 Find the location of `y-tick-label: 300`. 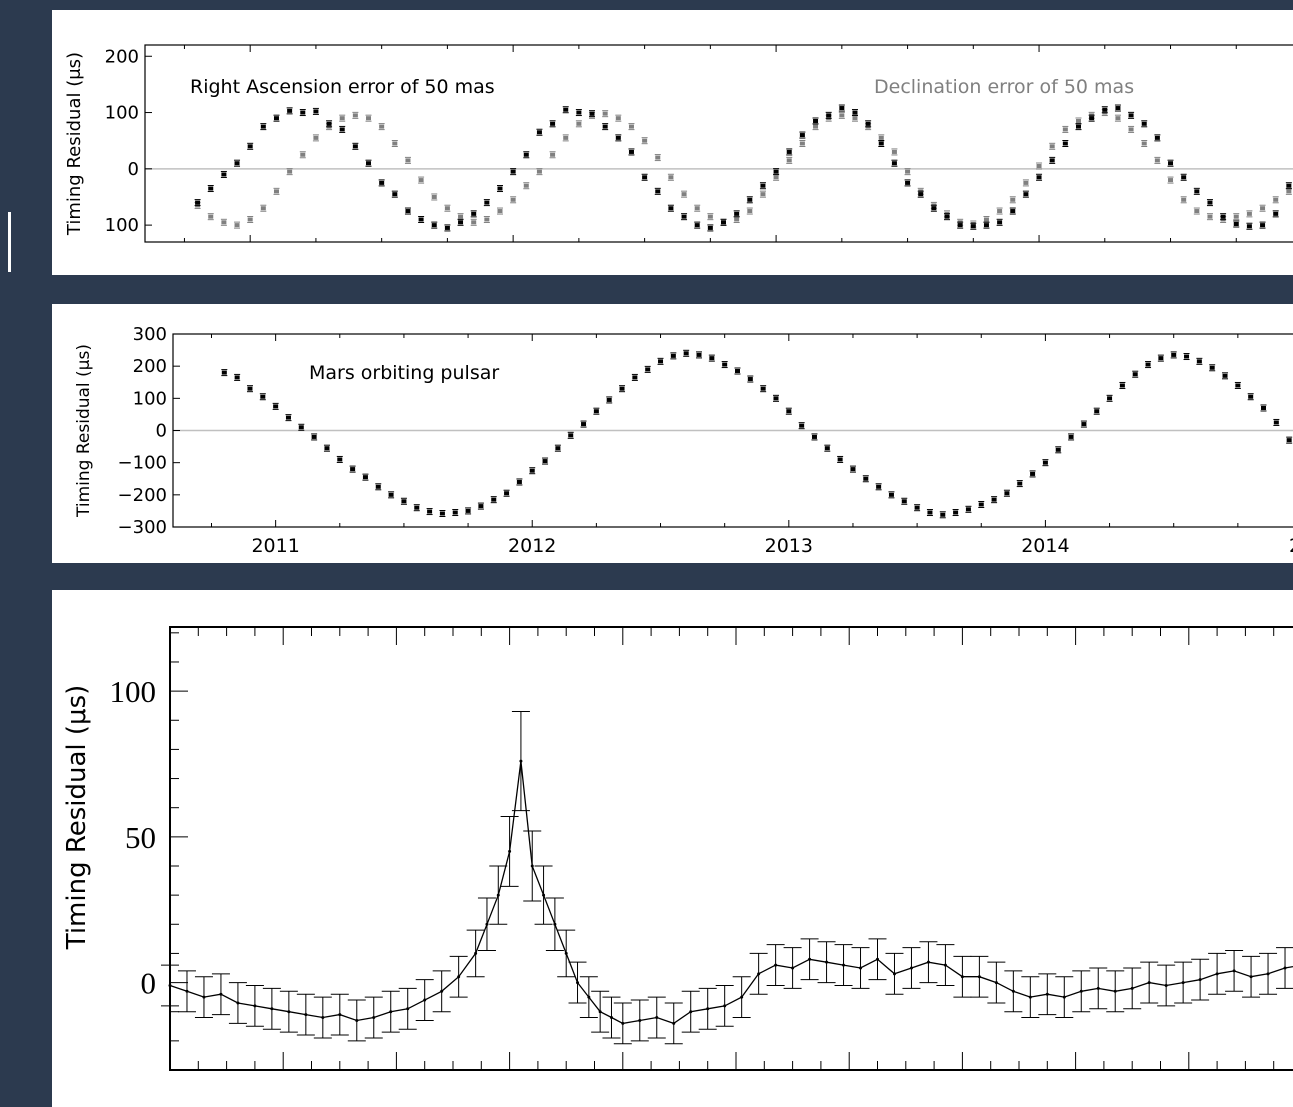

y-tick-label: 300 is located at coordinates (150, 334).